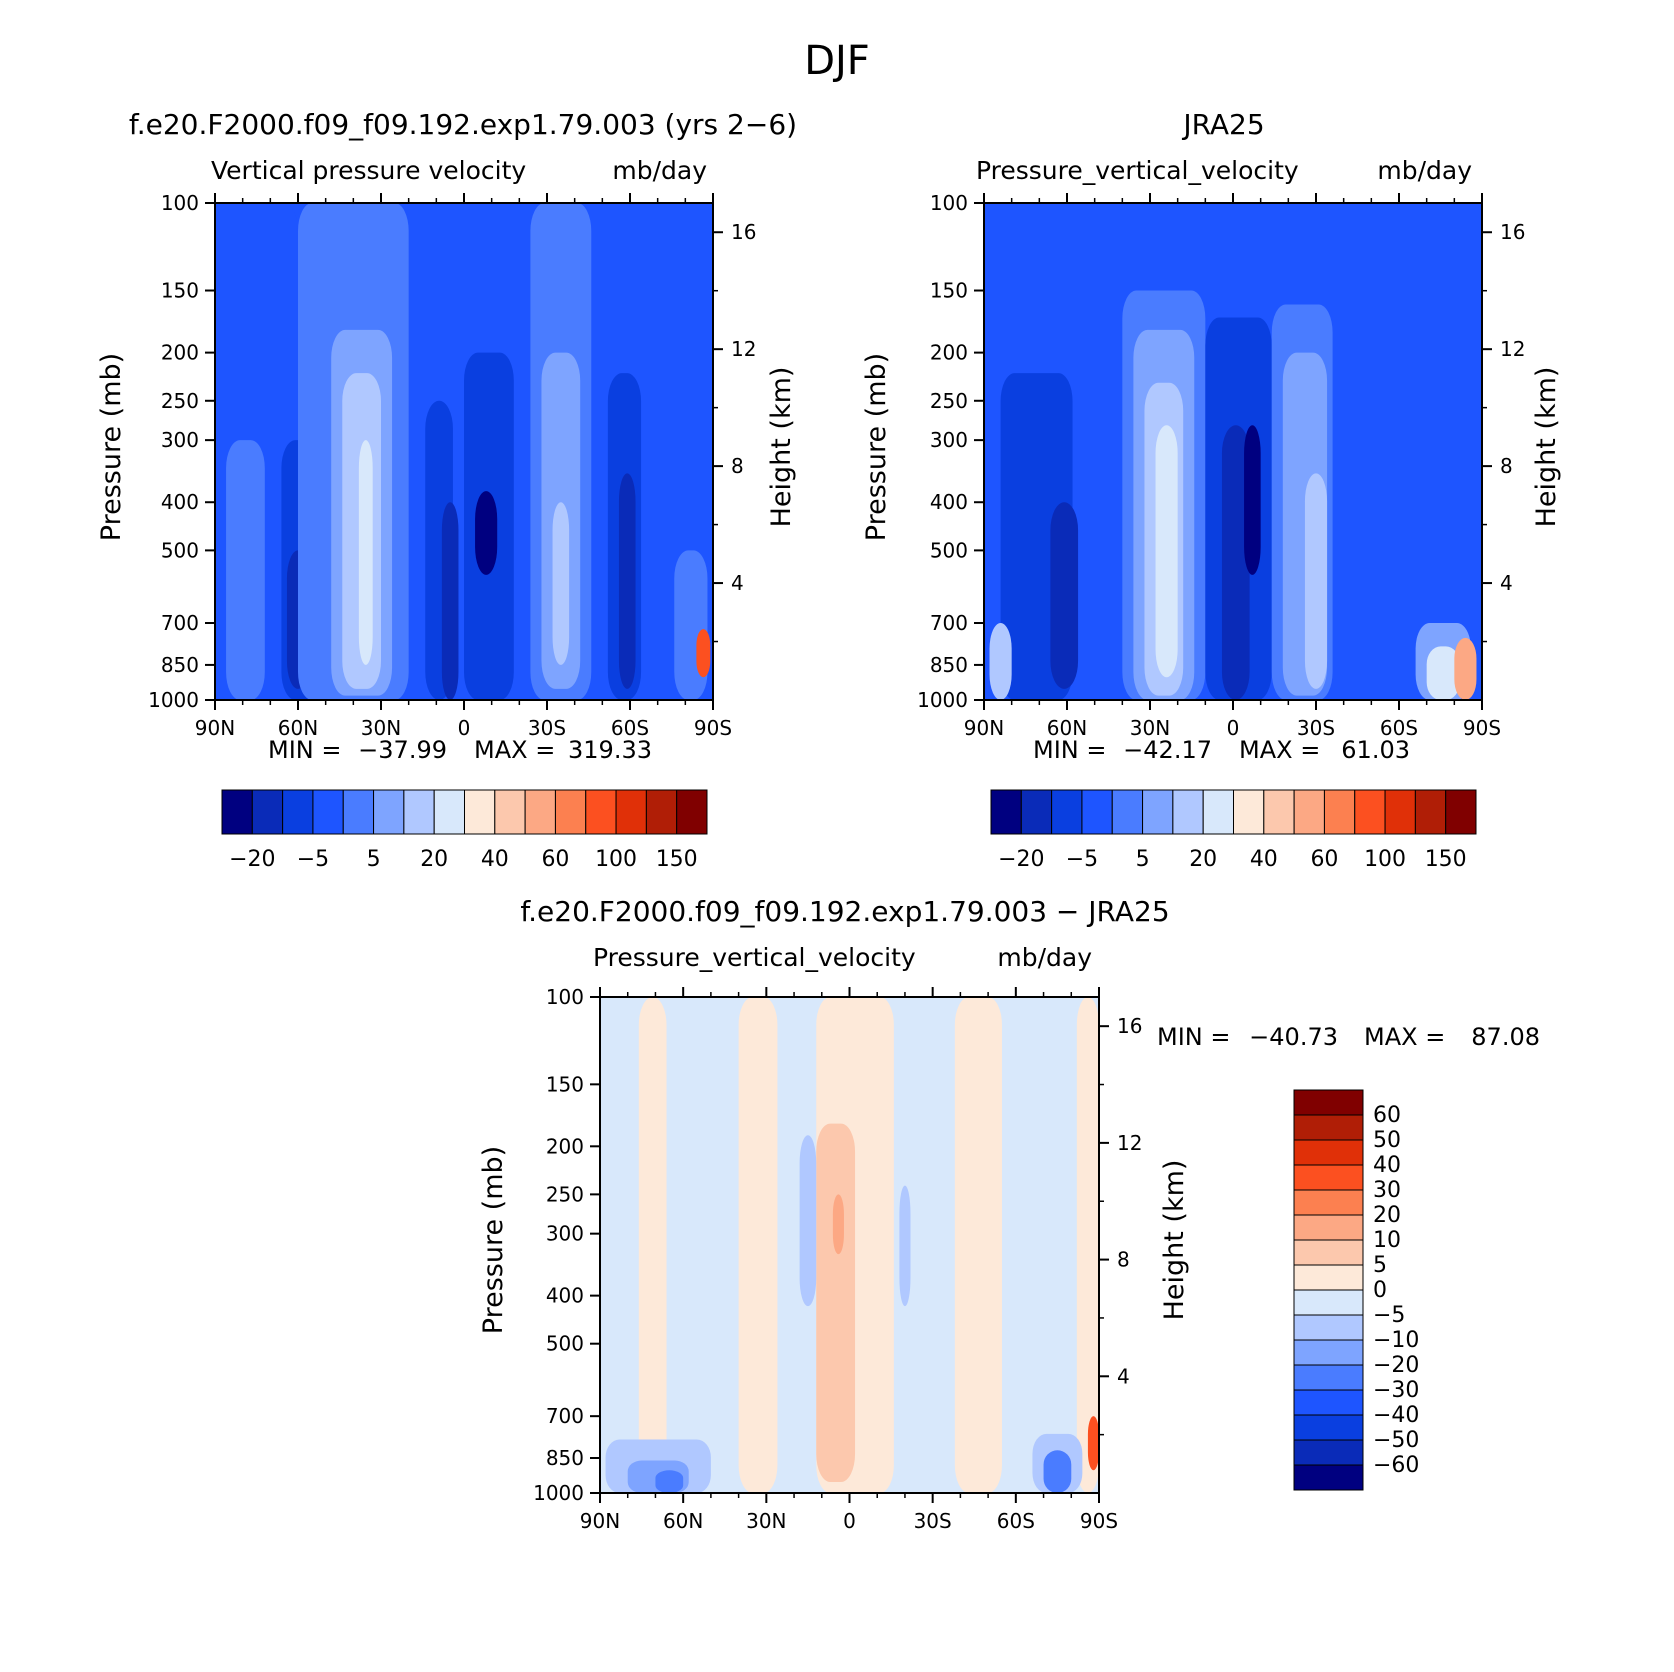 This screenshot has width=1674, height=1672. I want to click on panel-obs-subtitle-left: Pressure_vertical_velocity, so click(1137, 170).